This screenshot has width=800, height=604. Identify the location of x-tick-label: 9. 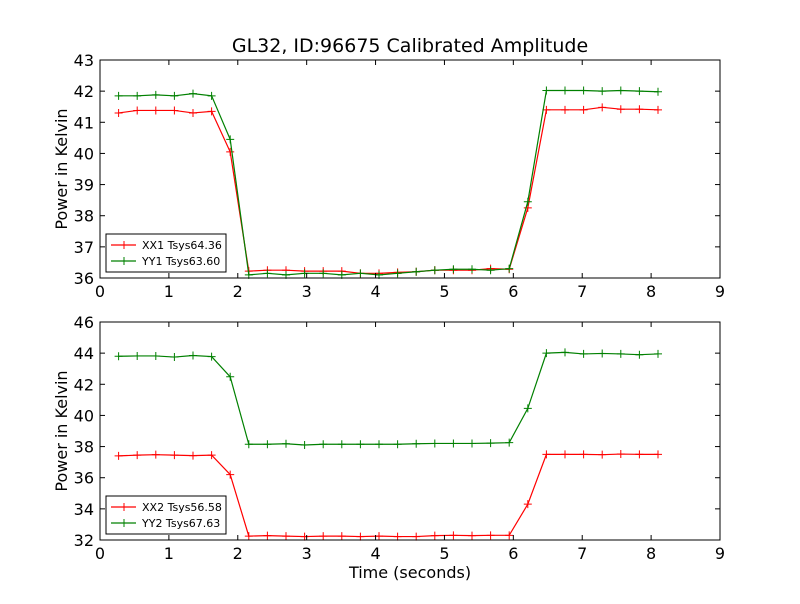
(720, 291).